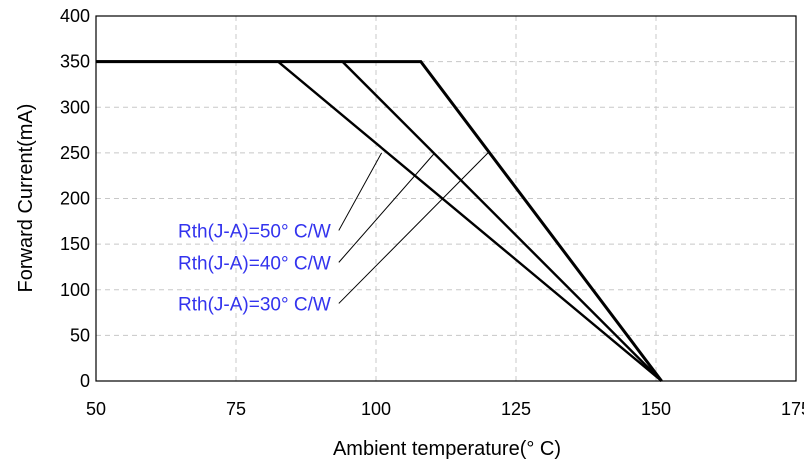 This screenshot has height=470, width=804. What do you see at coordinates (85, 381) in the screenshot?
I see `y-tick-label-0: 0` at bounding box center [85, 381].